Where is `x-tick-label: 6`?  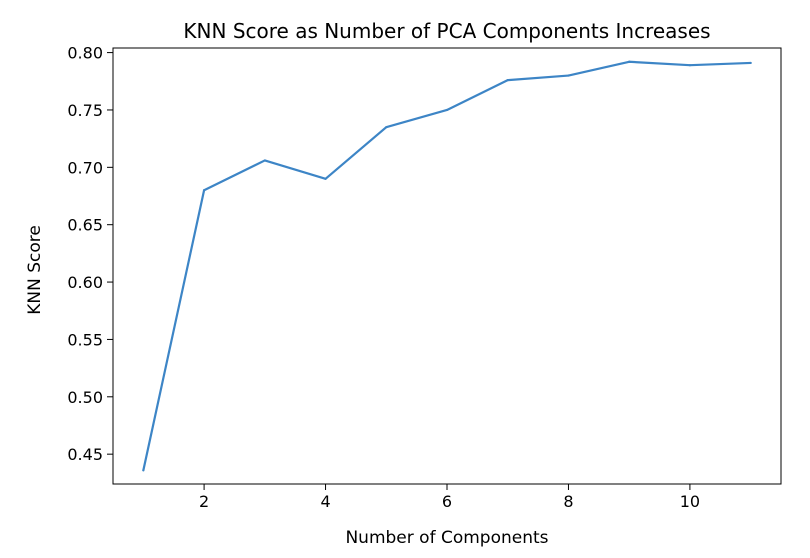
x-tick-label: 6 is located at coordinates (447, 501).